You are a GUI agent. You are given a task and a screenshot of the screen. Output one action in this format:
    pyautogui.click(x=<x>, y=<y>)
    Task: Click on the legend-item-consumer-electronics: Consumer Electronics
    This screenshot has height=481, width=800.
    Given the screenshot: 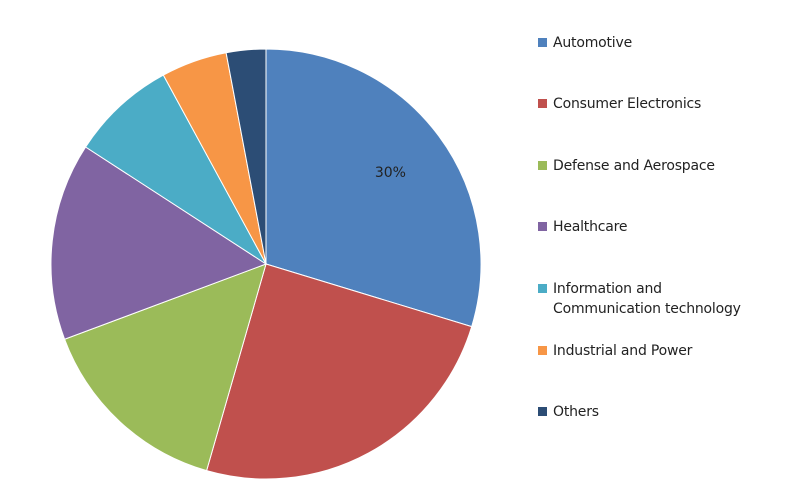 What is the action you would take?
    pyautogui.click(x=619, y=104)
    